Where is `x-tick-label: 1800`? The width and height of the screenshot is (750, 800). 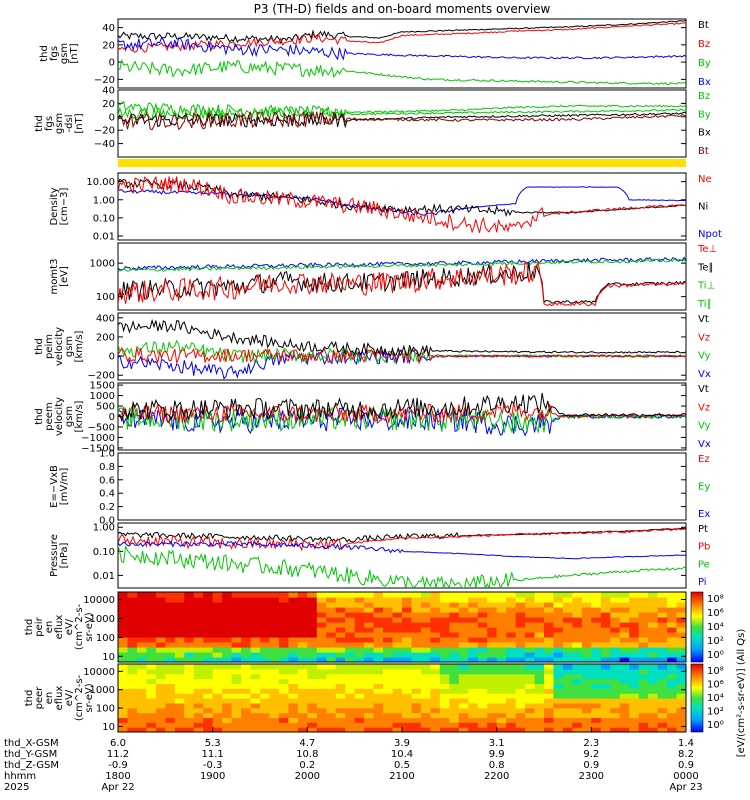
x-tick-label: 1800 is located at coordinates (117, 776).